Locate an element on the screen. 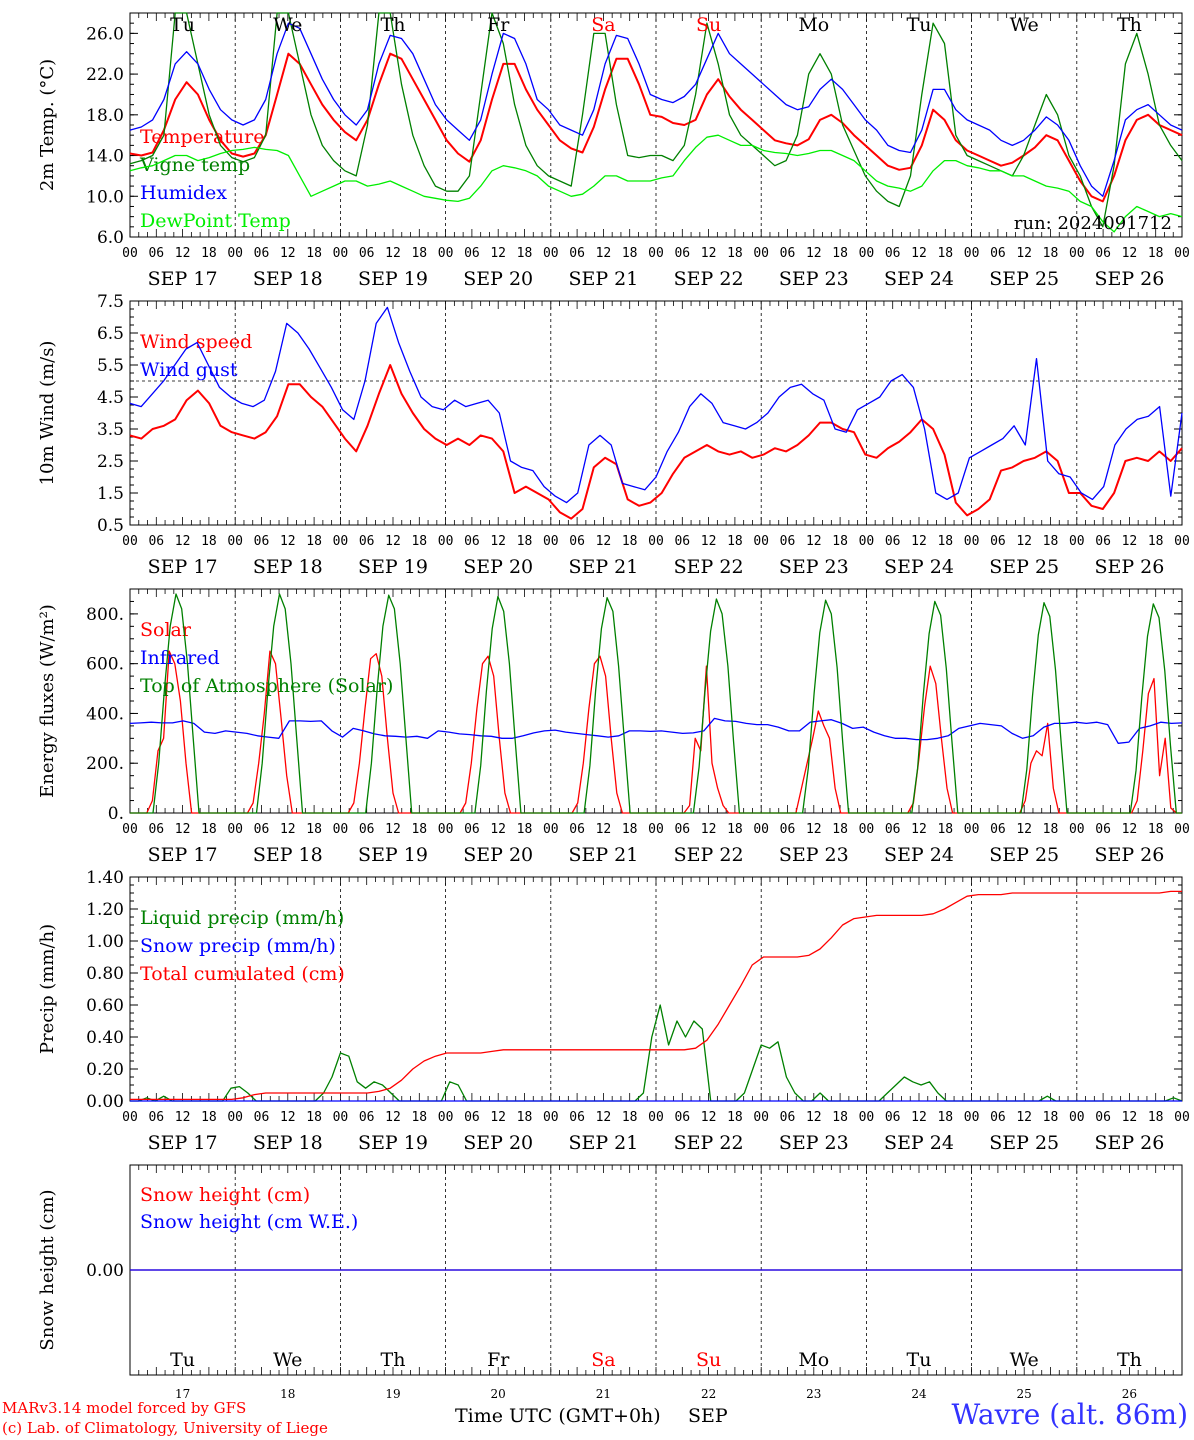  day-label: SEP 18 is located at coordinates (288, 855).